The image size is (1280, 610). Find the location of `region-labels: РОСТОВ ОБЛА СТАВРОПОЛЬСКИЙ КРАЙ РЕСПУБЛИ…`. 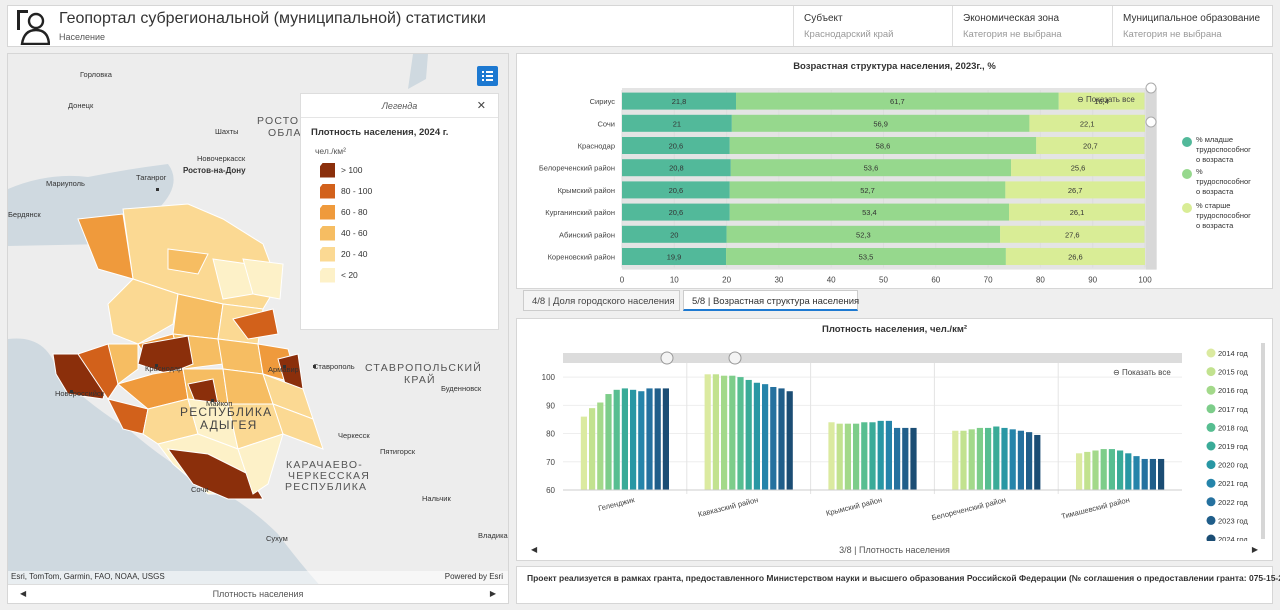

region-labels: РОСТОВ ОБЛА СТАВРОПОЛЬСКИЙ КРАЙ РЕСПУБЛИ… is located at coordinates (331, 304).